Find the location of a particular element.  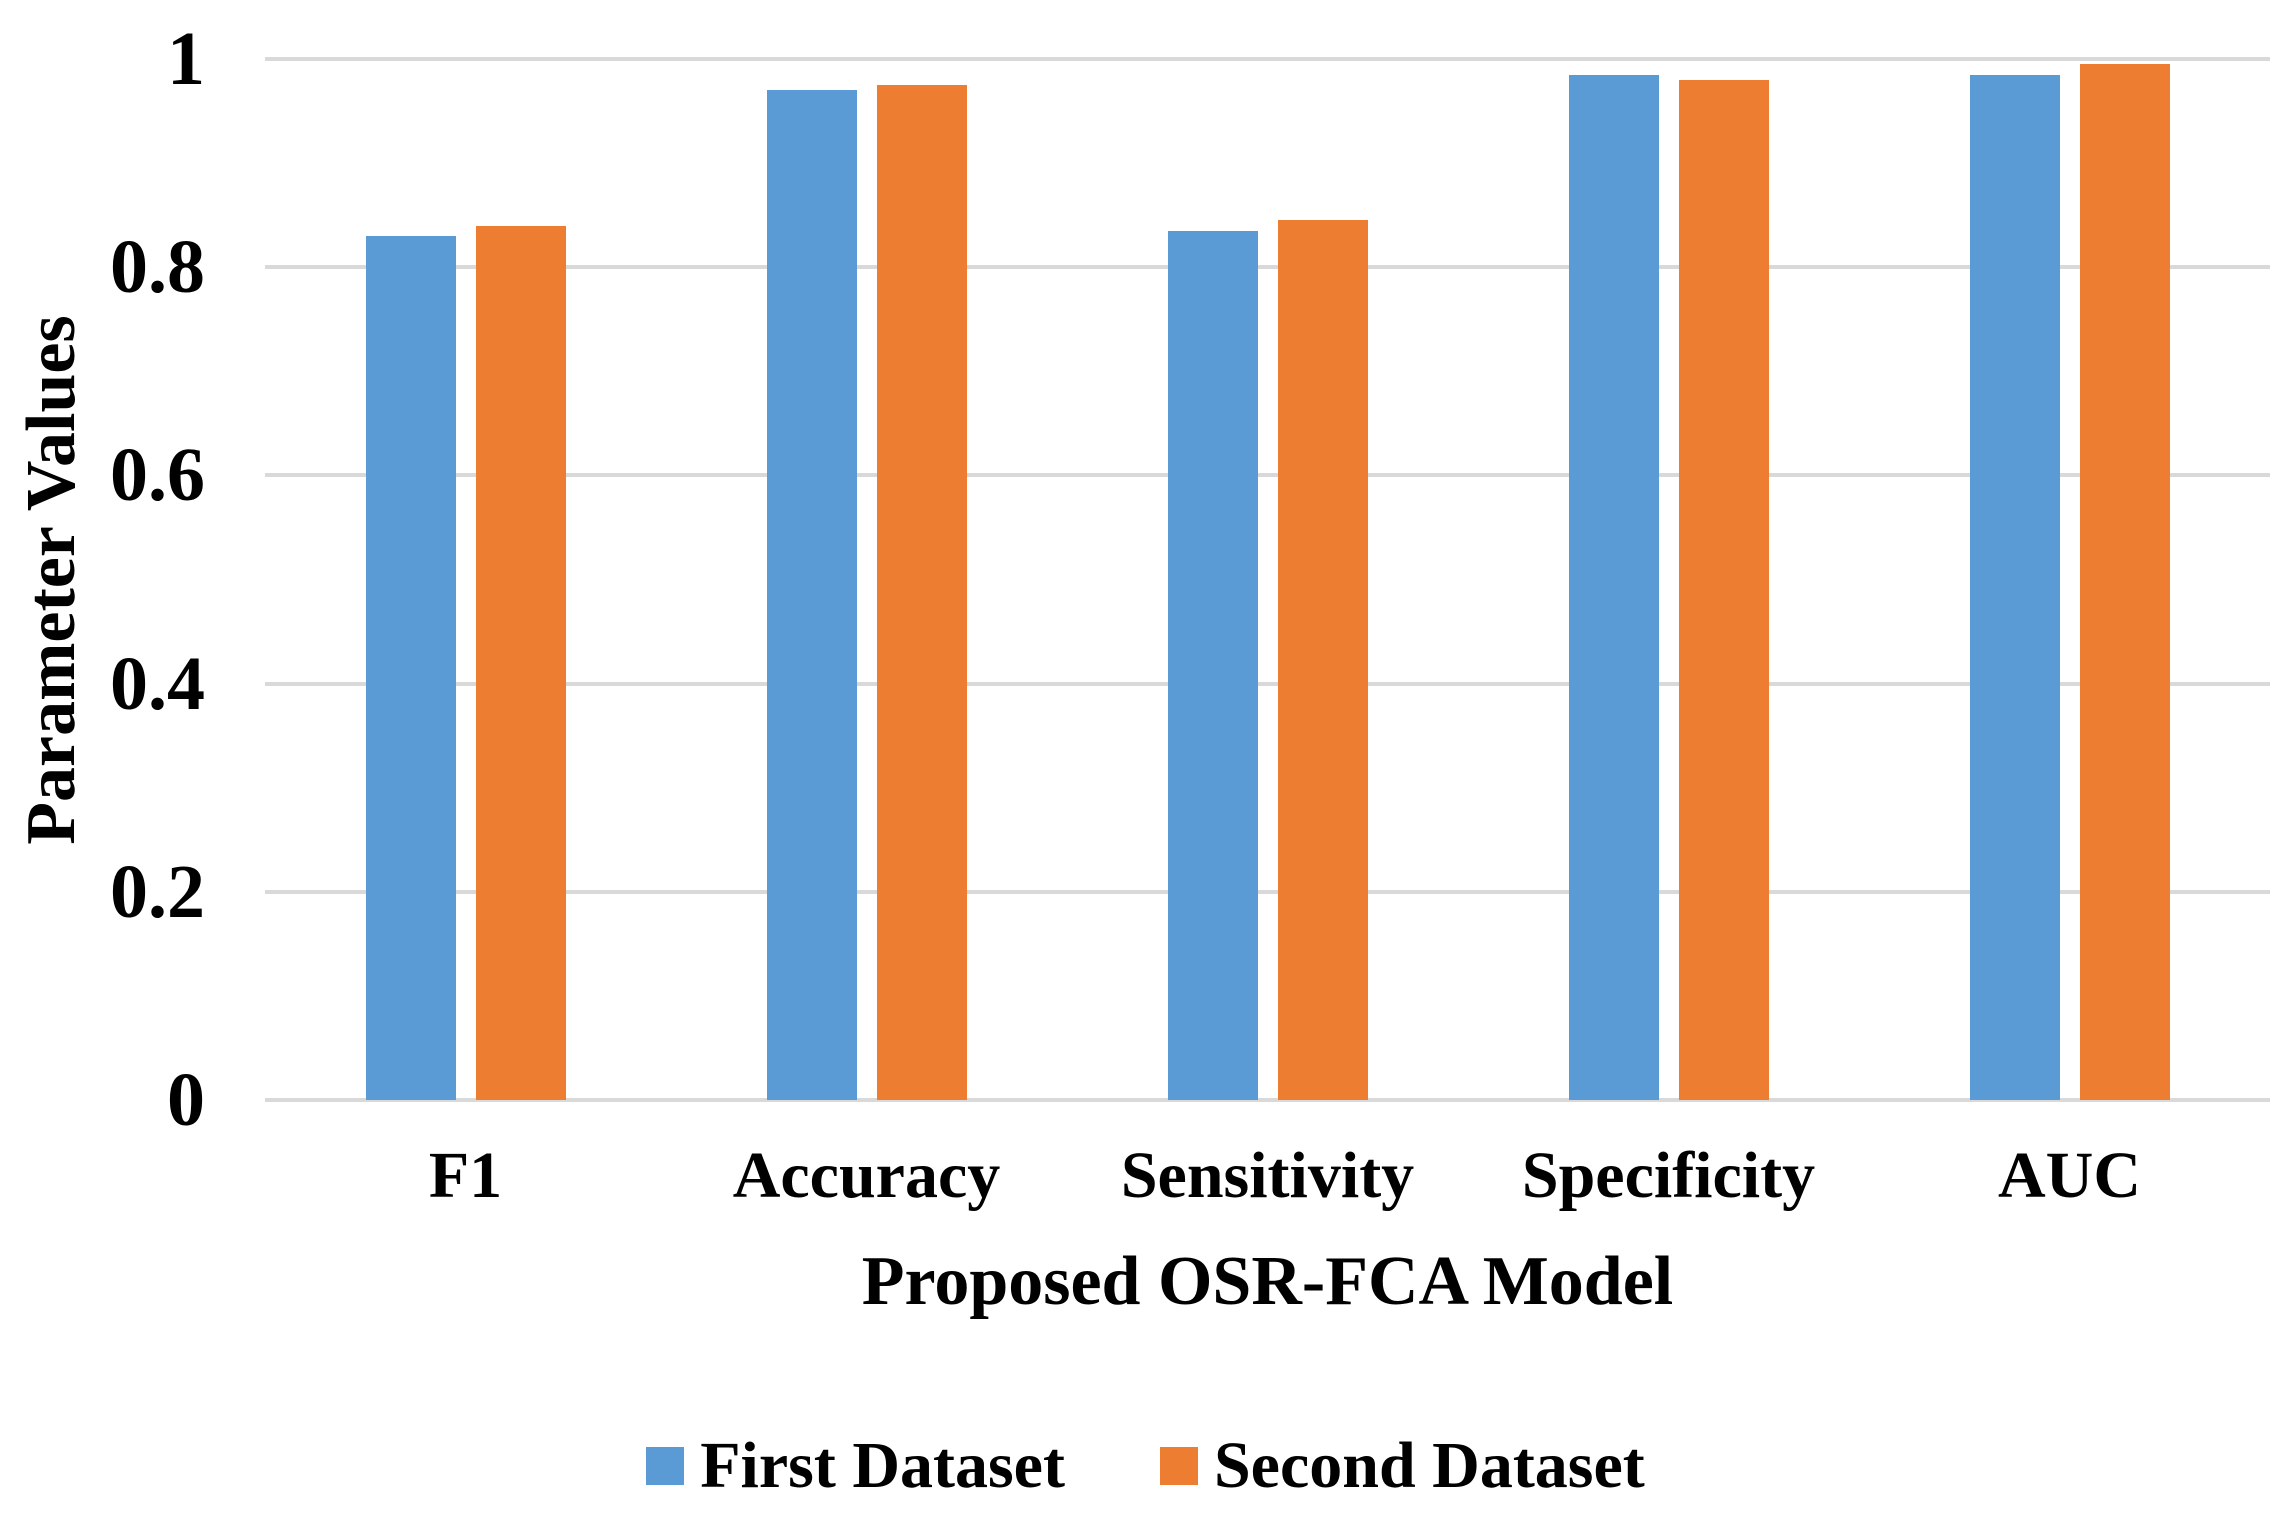

bar-second-dataset-Specificity is located at coordinates (1723, 589).